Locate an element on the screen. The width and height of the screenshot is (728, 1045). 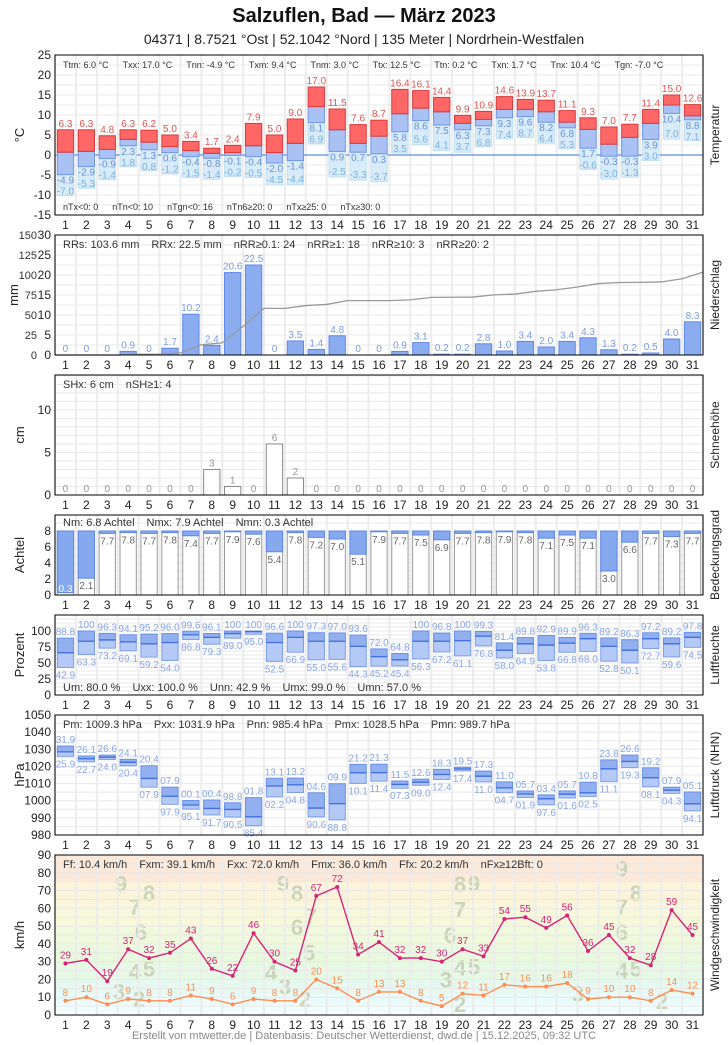
data-label: 7.5 is located at coordinates (567, 543).